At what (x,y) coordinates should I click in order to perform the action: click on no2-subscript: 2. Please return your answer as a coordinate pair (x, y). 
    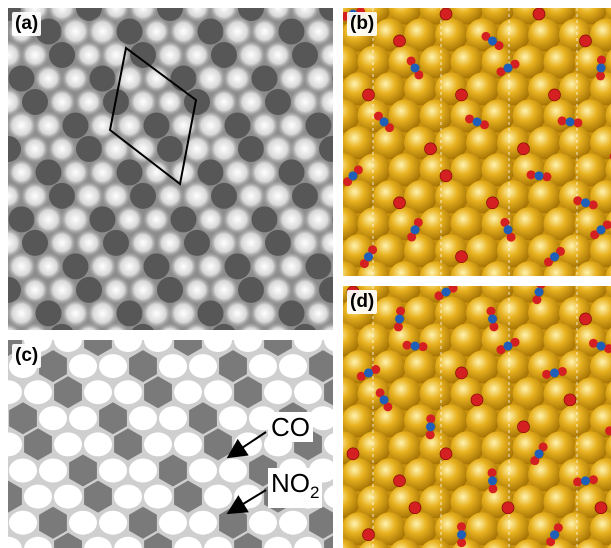
    Looking at the image, I should click on (315, 493).